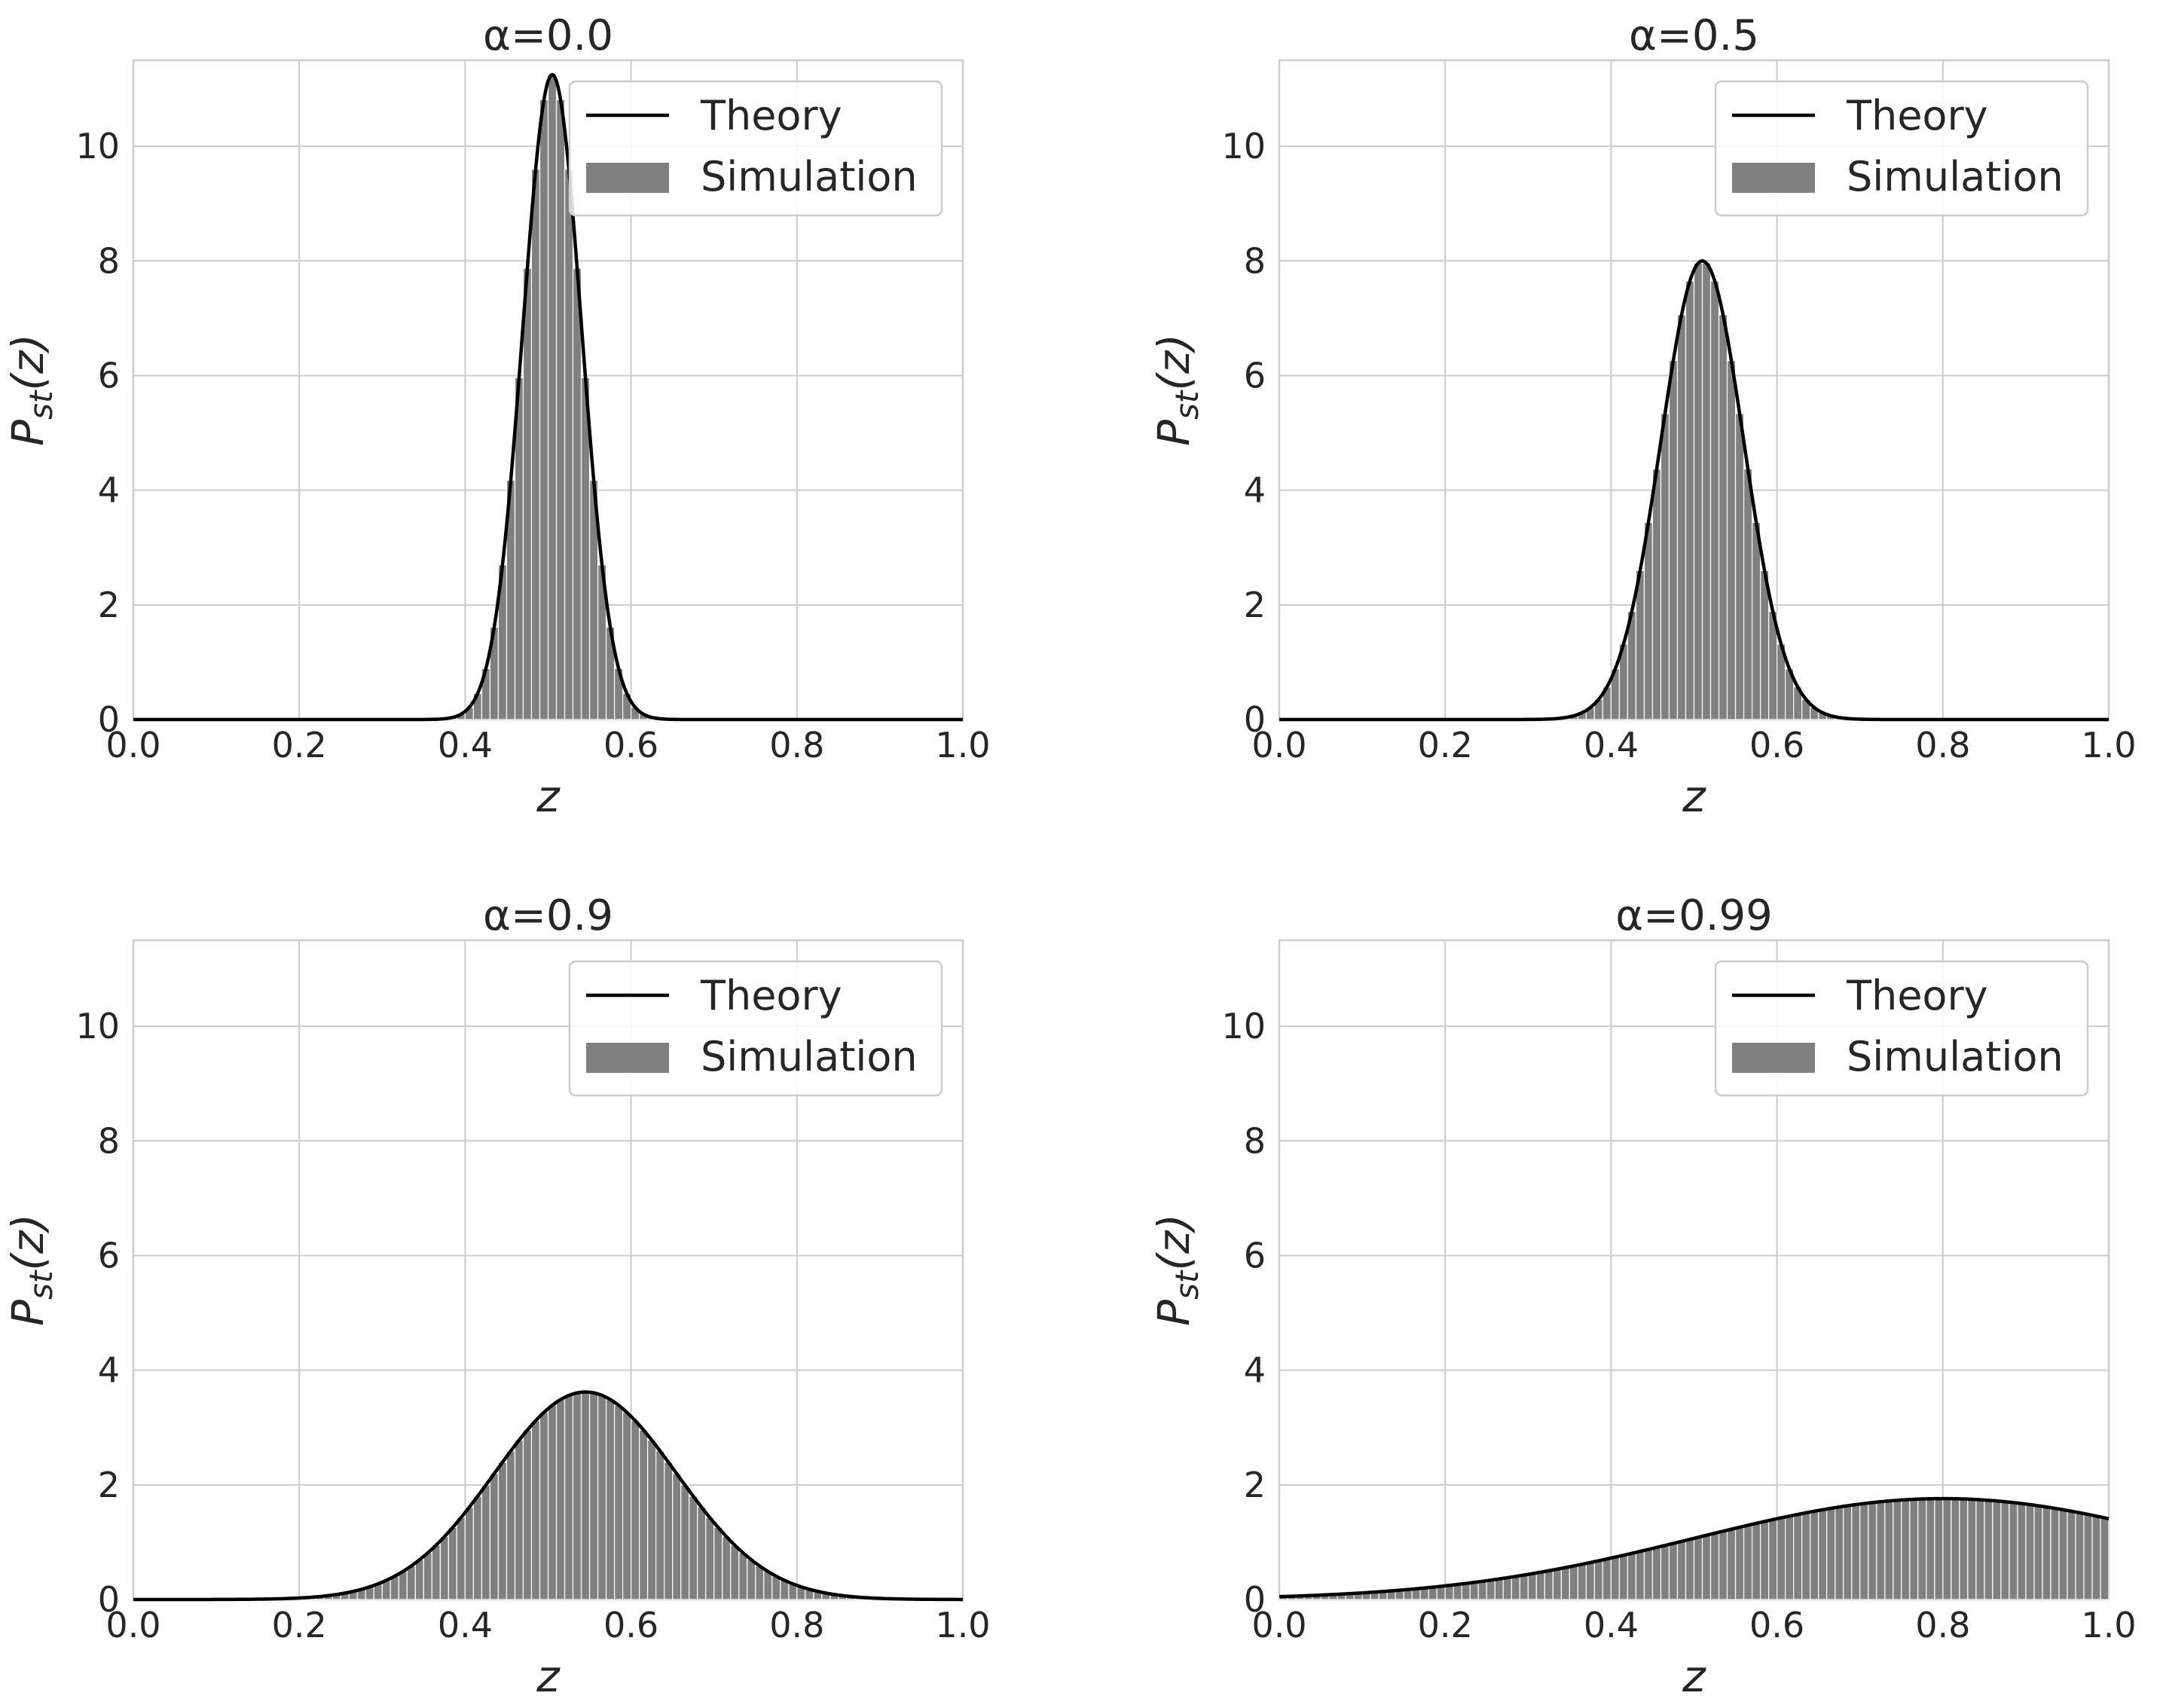  What do you see at coordinates (1694, 797) in the screenshot?
I see `x-axis-label: z` at bounding box center [1694, 797].